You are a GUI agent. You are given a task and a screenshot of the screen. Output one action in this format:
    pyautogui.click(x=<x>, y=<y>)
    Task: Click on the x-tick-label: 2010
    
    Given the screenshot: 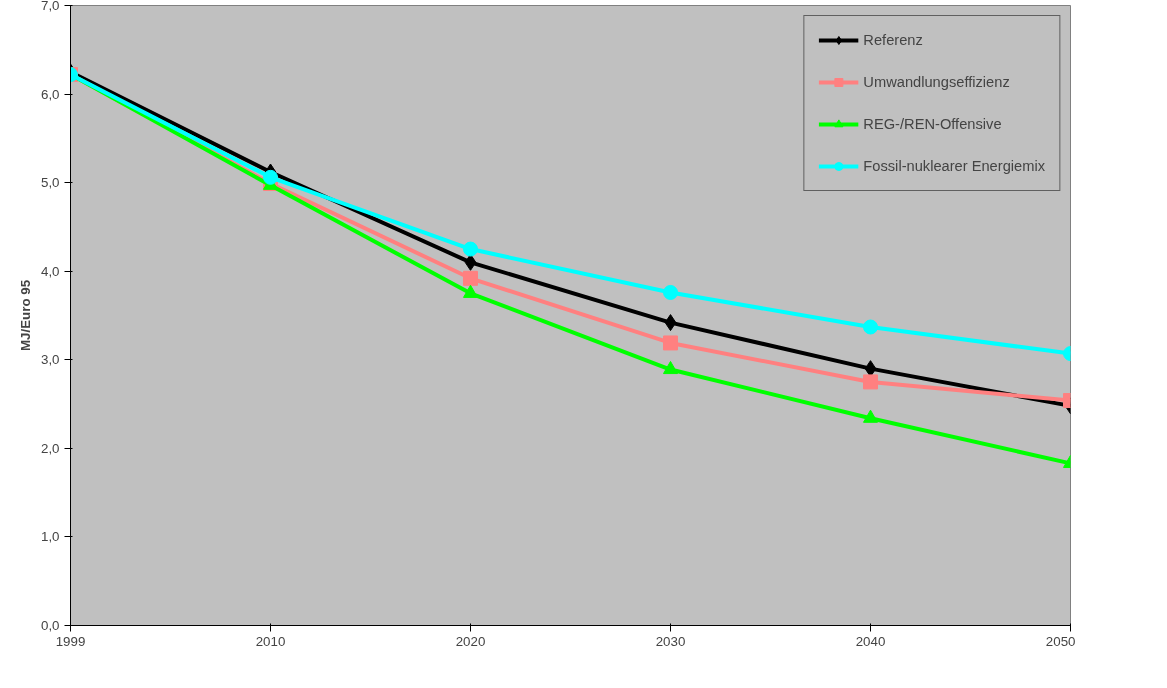 What is the action you would take?
    pyautogui.click(x=270, y=641)
    